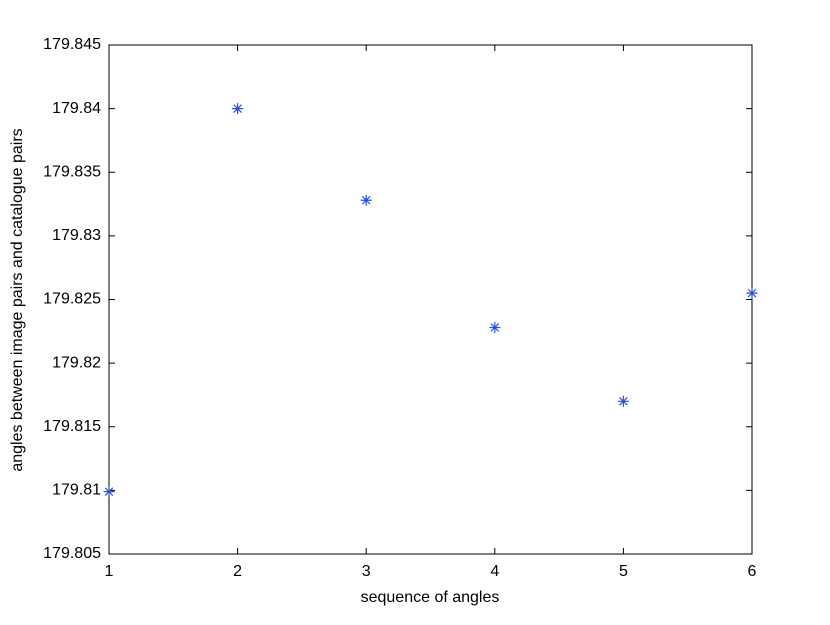  What do you see at coordinates (366, 571) in the screenshot?
I see `x-tick-label: 3` at bounding box center [366, 571].